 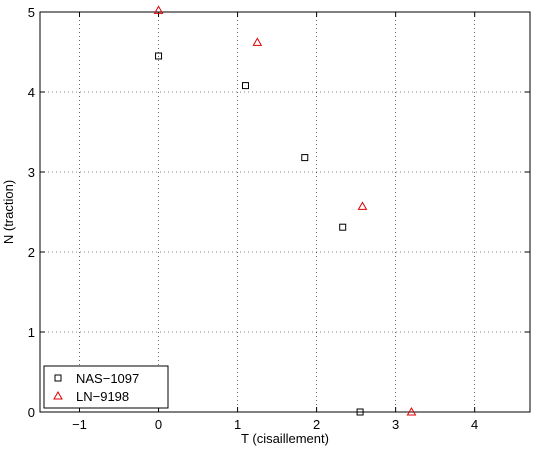 I want to click on x-axis-label: T (cisaillement), so click(x=285, y=438).